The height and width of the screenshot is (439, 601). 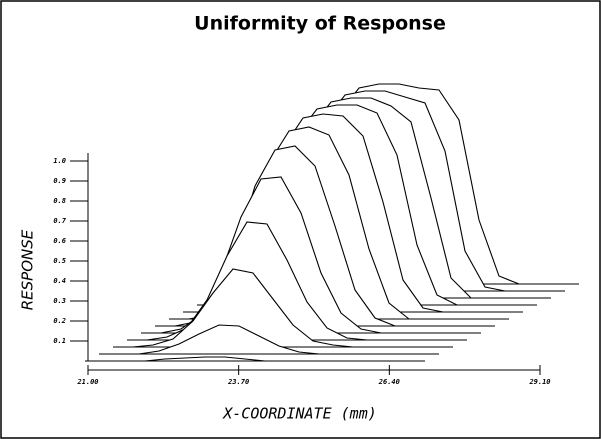 I want to click on y-tick-label: 0.2, so click(x=59, y=321).